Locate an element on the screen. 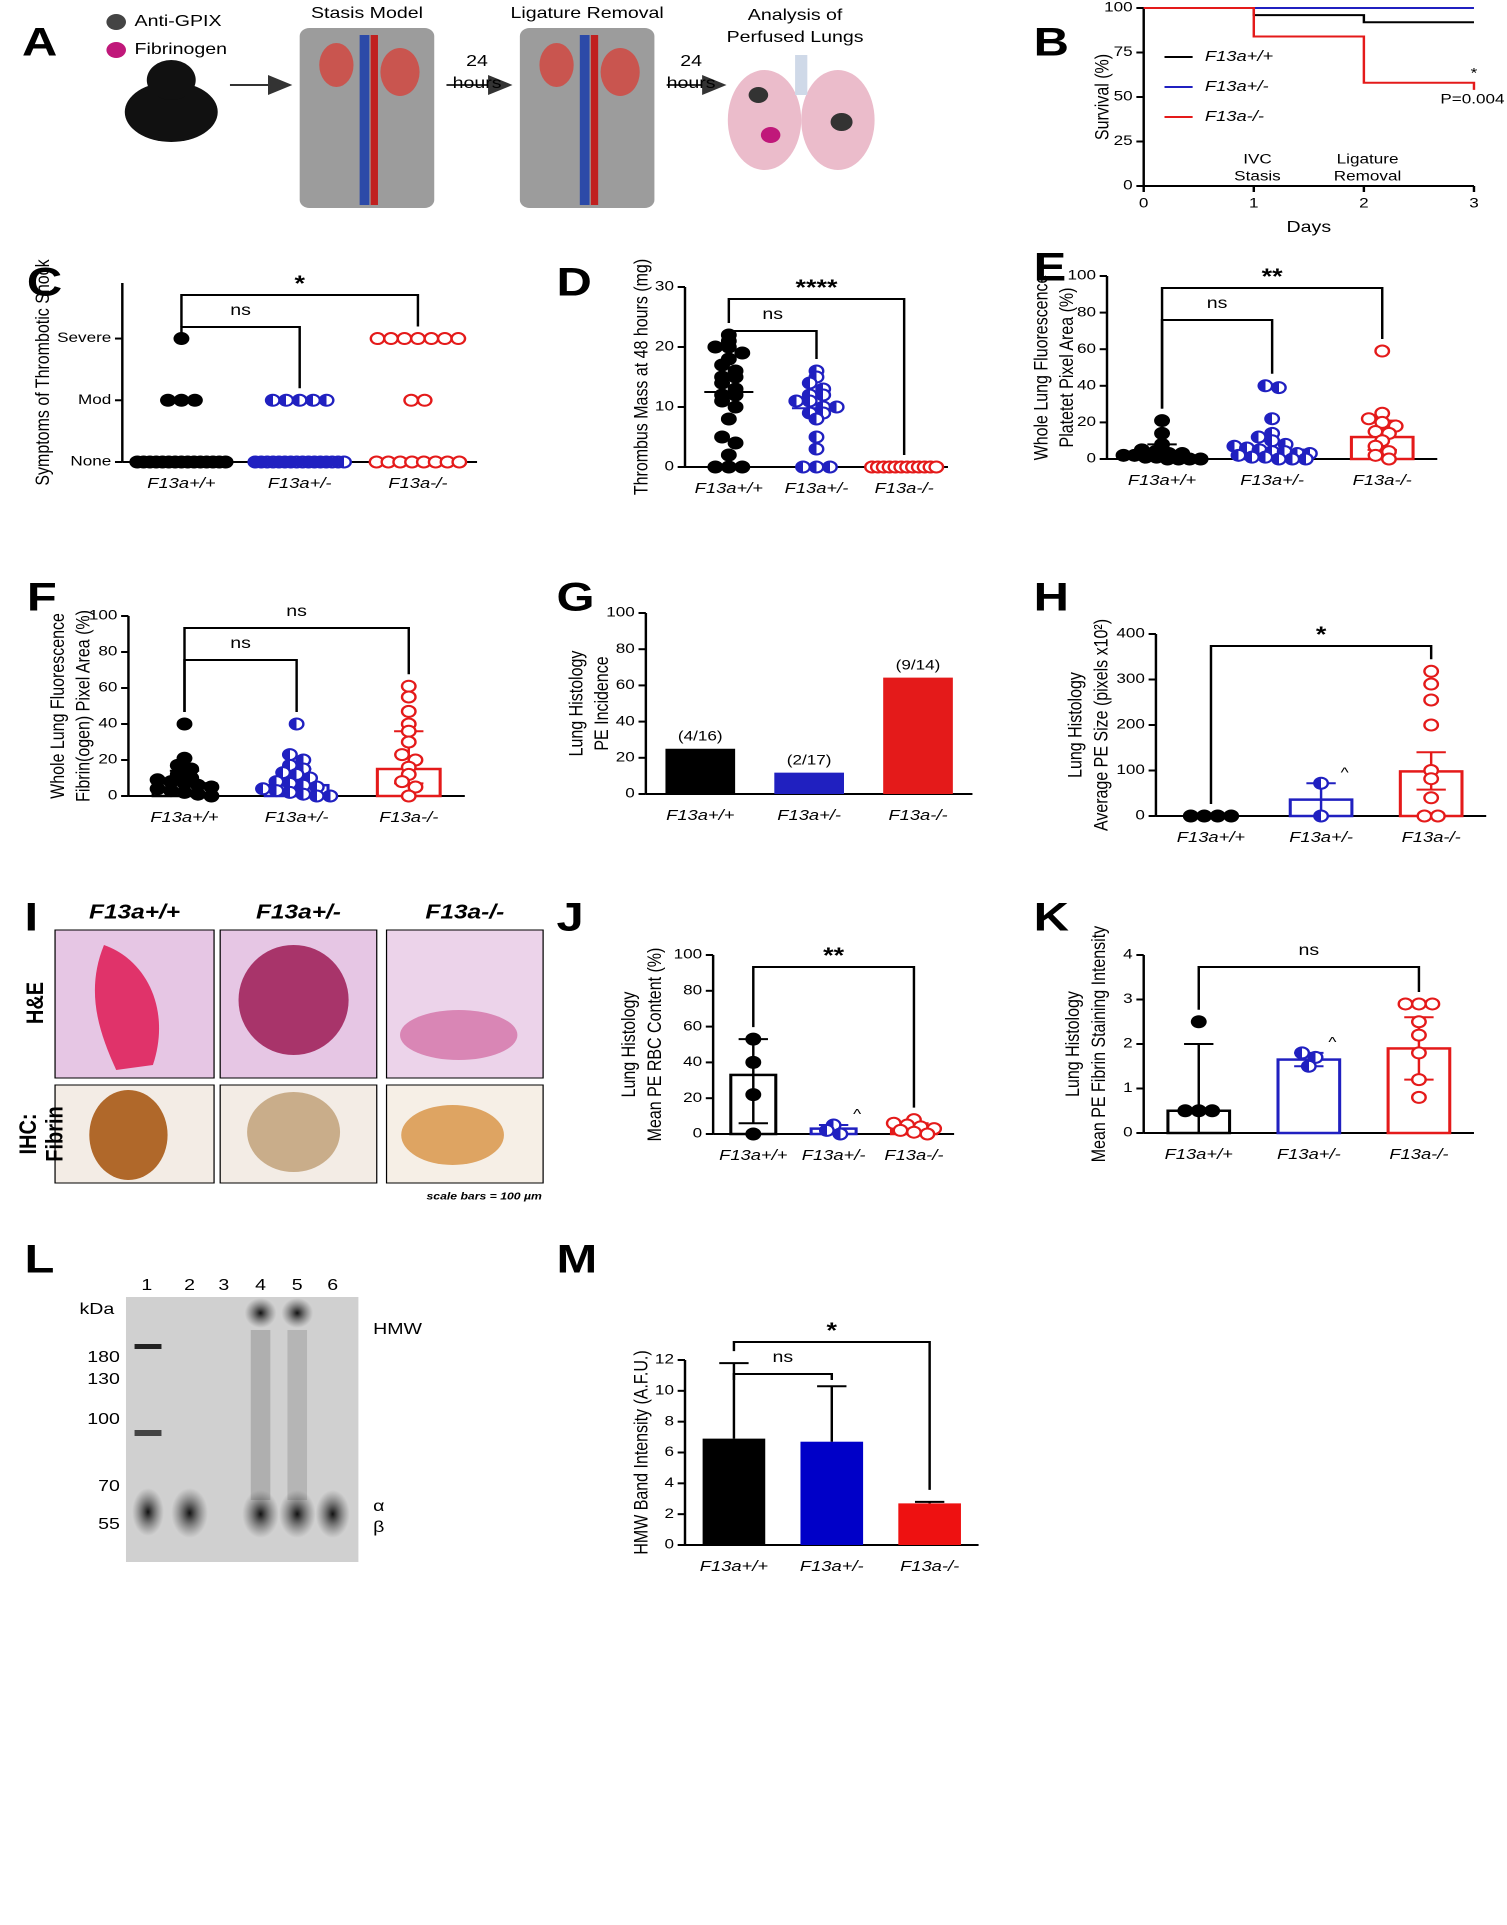 The image size is (1507, 1925). panel-letter: D is located at coordinates (574, 283).